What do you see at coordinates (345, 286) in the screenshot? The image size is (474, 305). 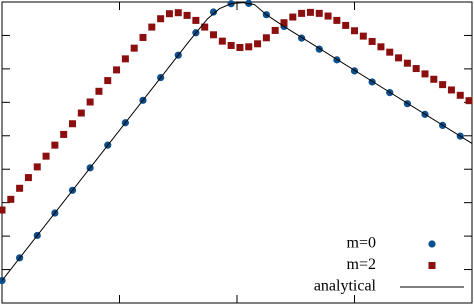 I see `legend-label: analytical` at bounding box center [345, 286].